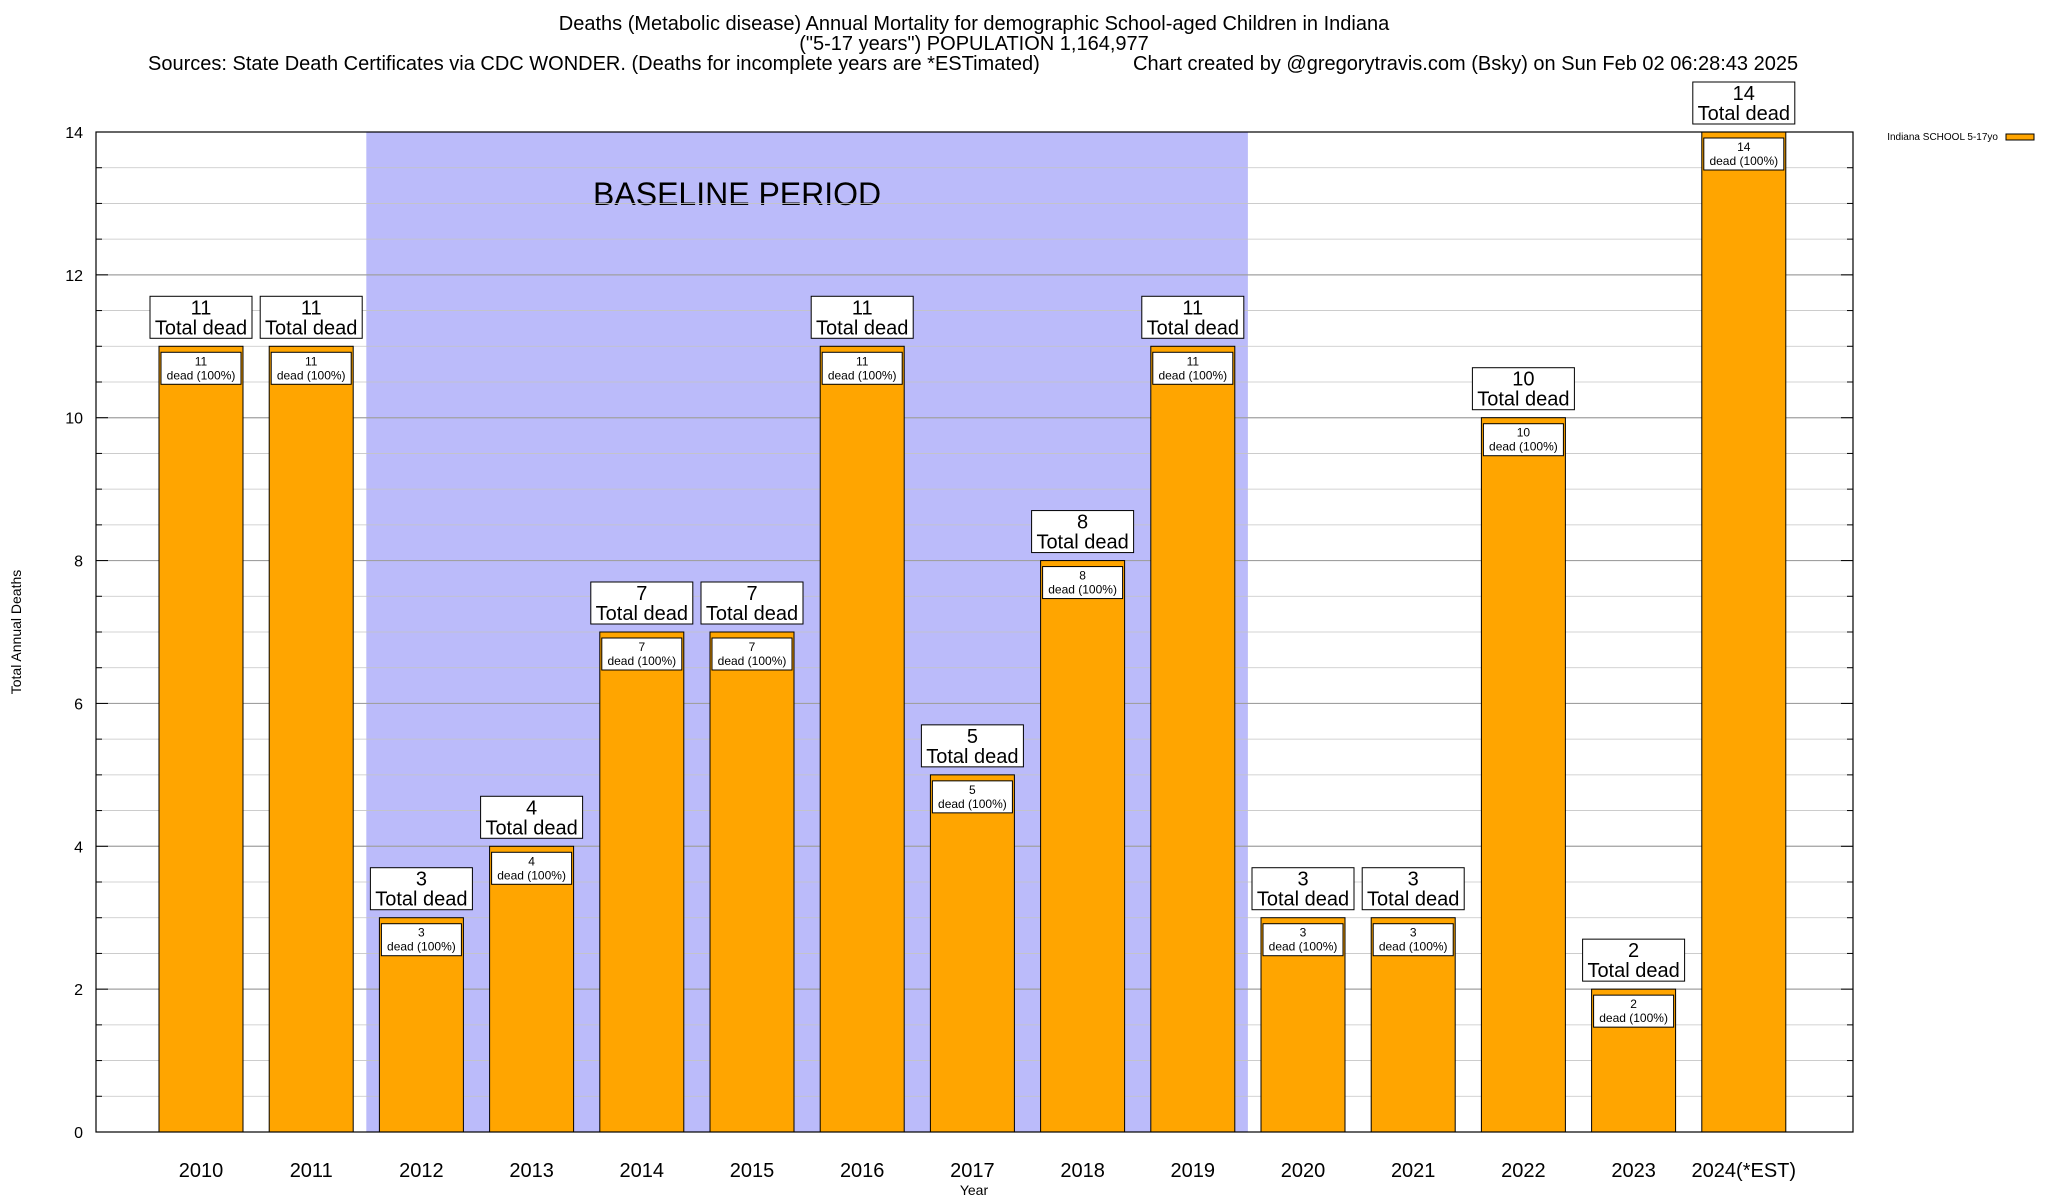 The height and width of the screenshot is (1200, 2048). I want to click on y-tick-label: 14, so click(74, 133).